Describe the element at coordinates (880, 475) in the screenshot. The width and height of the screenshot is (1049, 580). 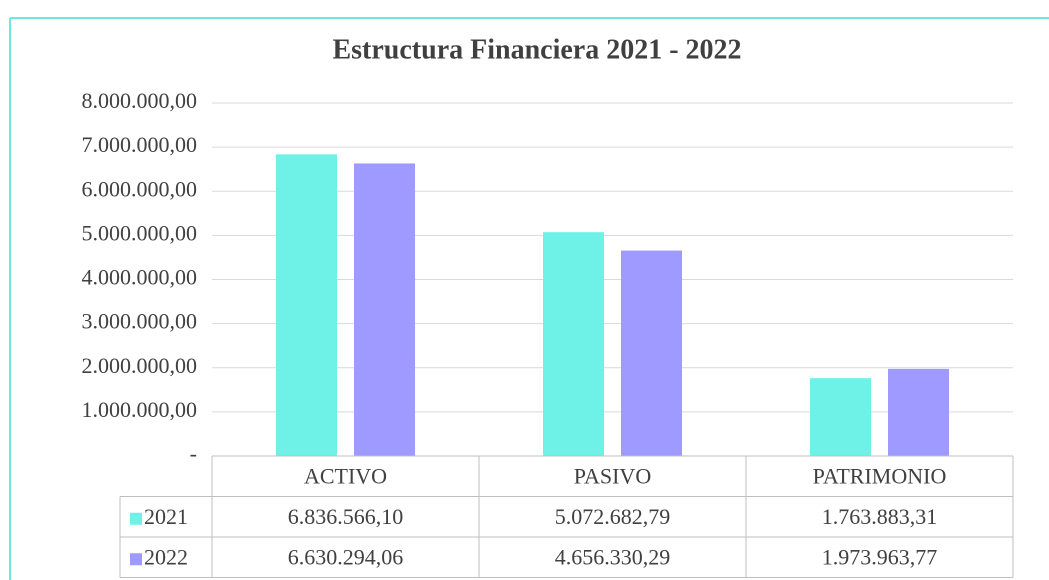
I see `x-tick-label: PATRIMONIO` at that location.